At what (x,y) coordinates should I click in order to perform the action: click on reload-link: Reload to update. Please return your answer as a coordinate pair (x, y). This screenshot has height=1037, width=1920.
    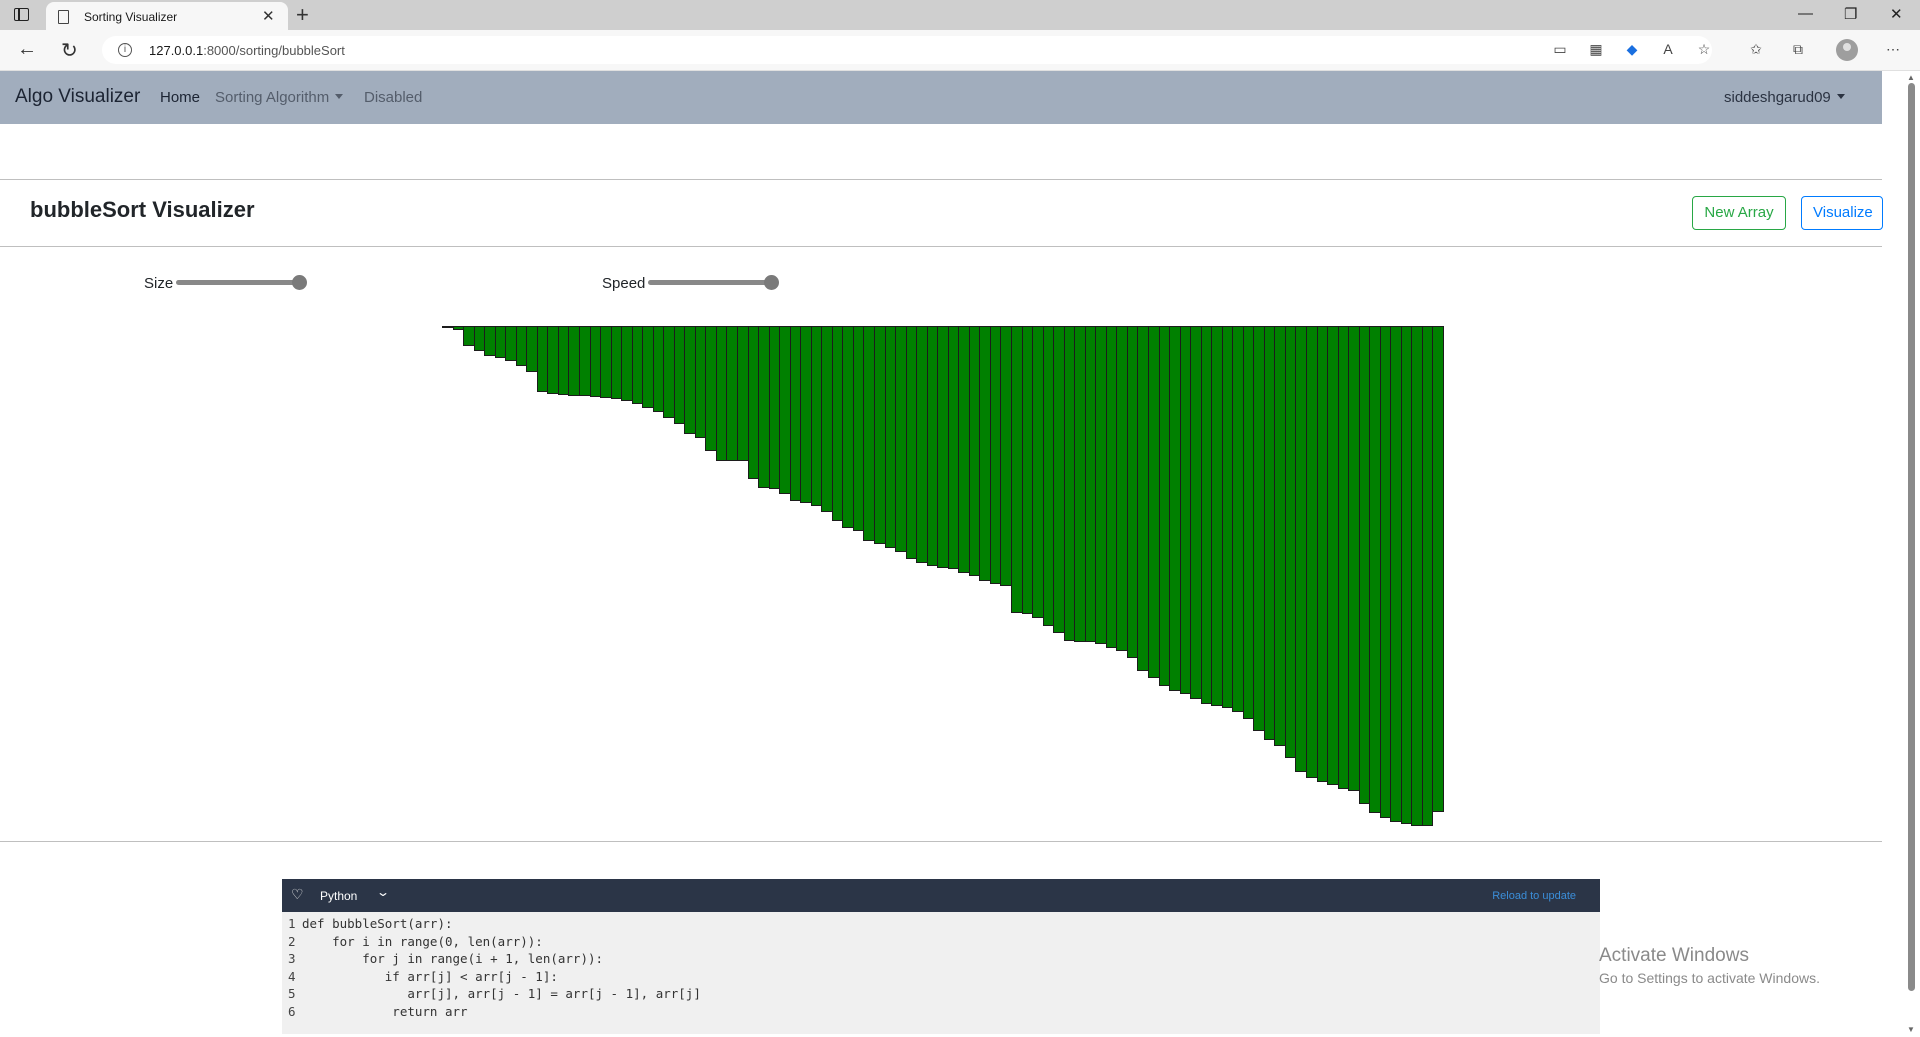
    Looking at the image, I should click on (1534, 896).